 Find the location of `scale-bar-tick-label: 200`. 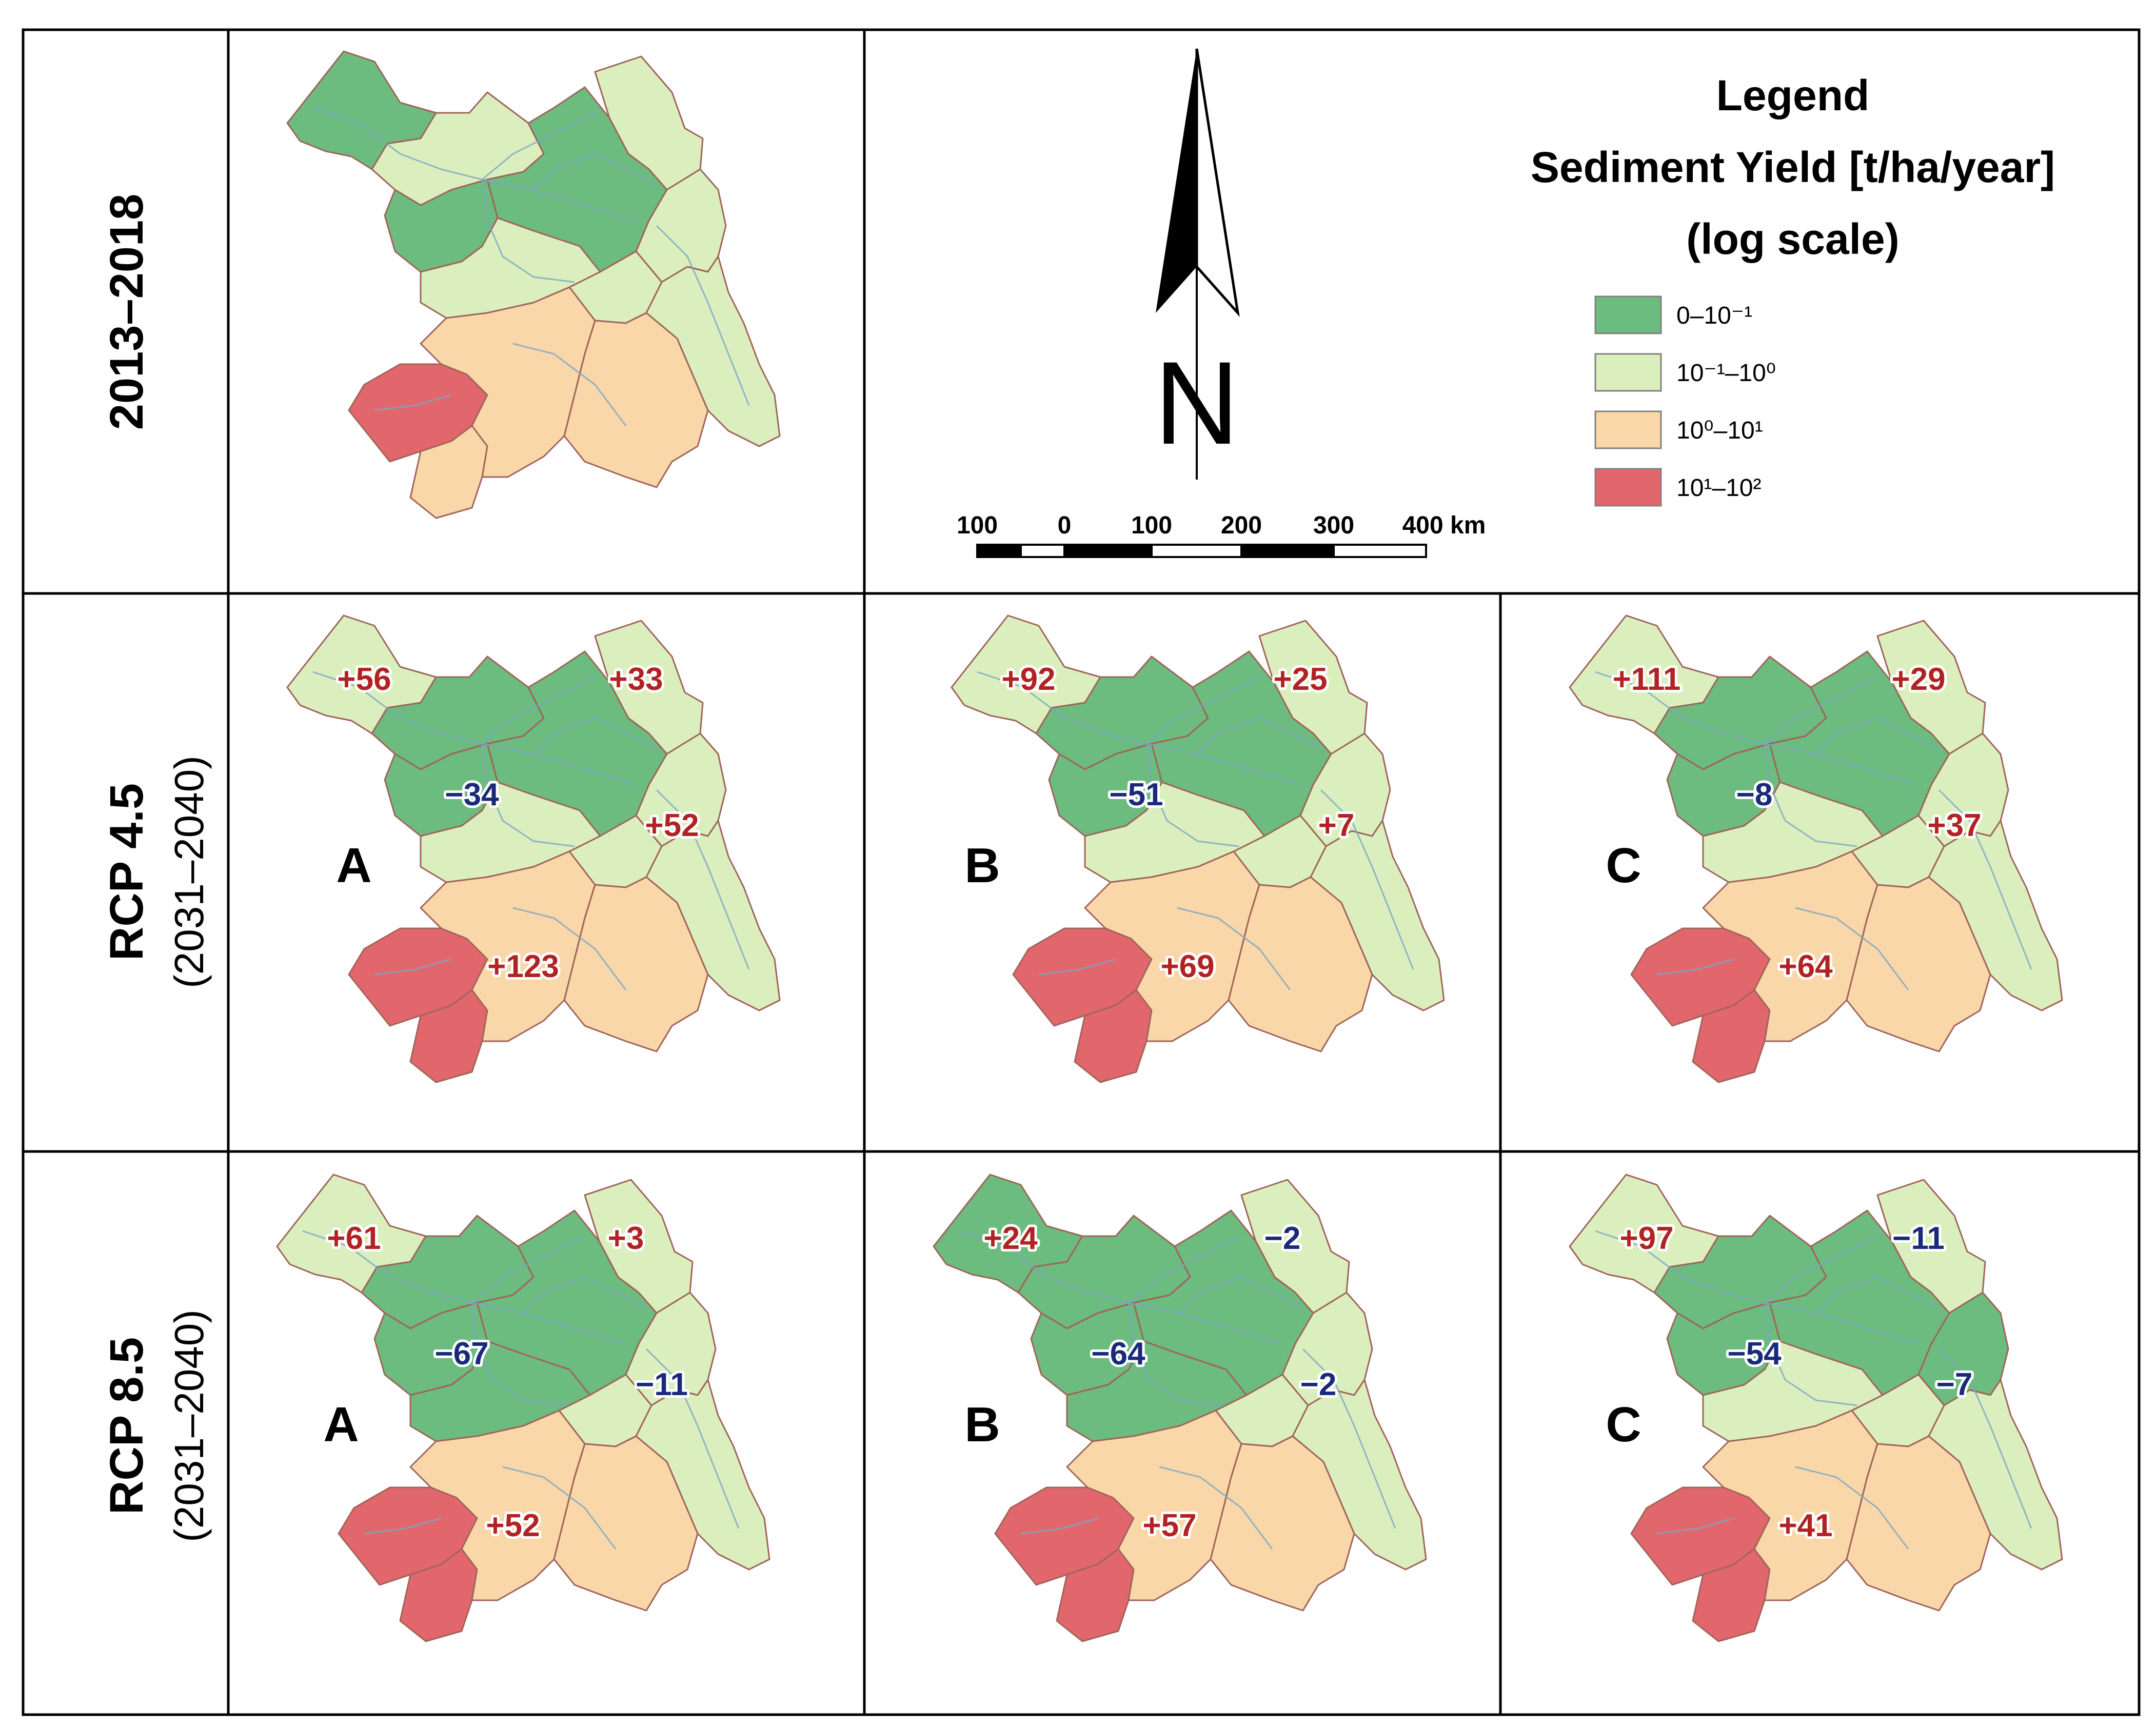

scale-bar-tick-label: 200 is located at coordinates (1242, 525).